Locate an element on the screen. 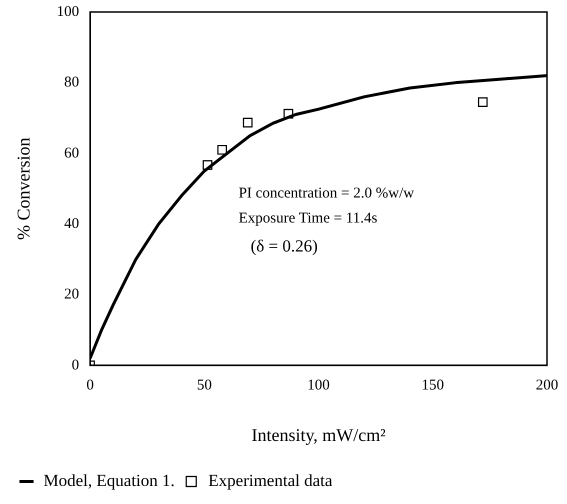 The width and height of the screenshot is (567, 504). y-tick-label: 100 is located at coordinates (68, 12).